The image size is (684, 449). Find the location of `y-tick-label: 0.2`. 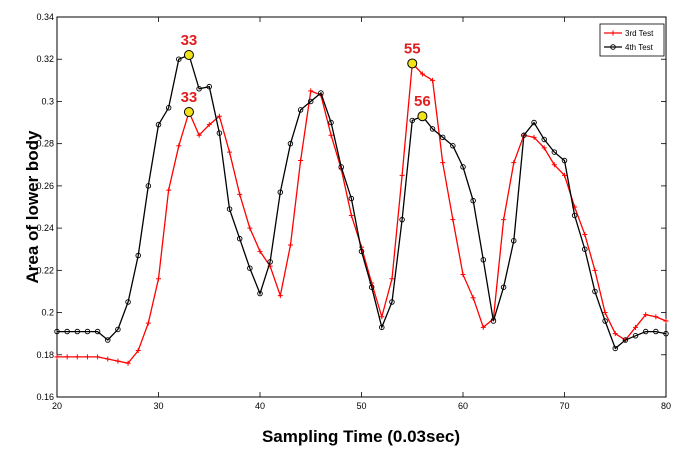

y-tick-label: 0.2 is located at coordinates (47, 313).